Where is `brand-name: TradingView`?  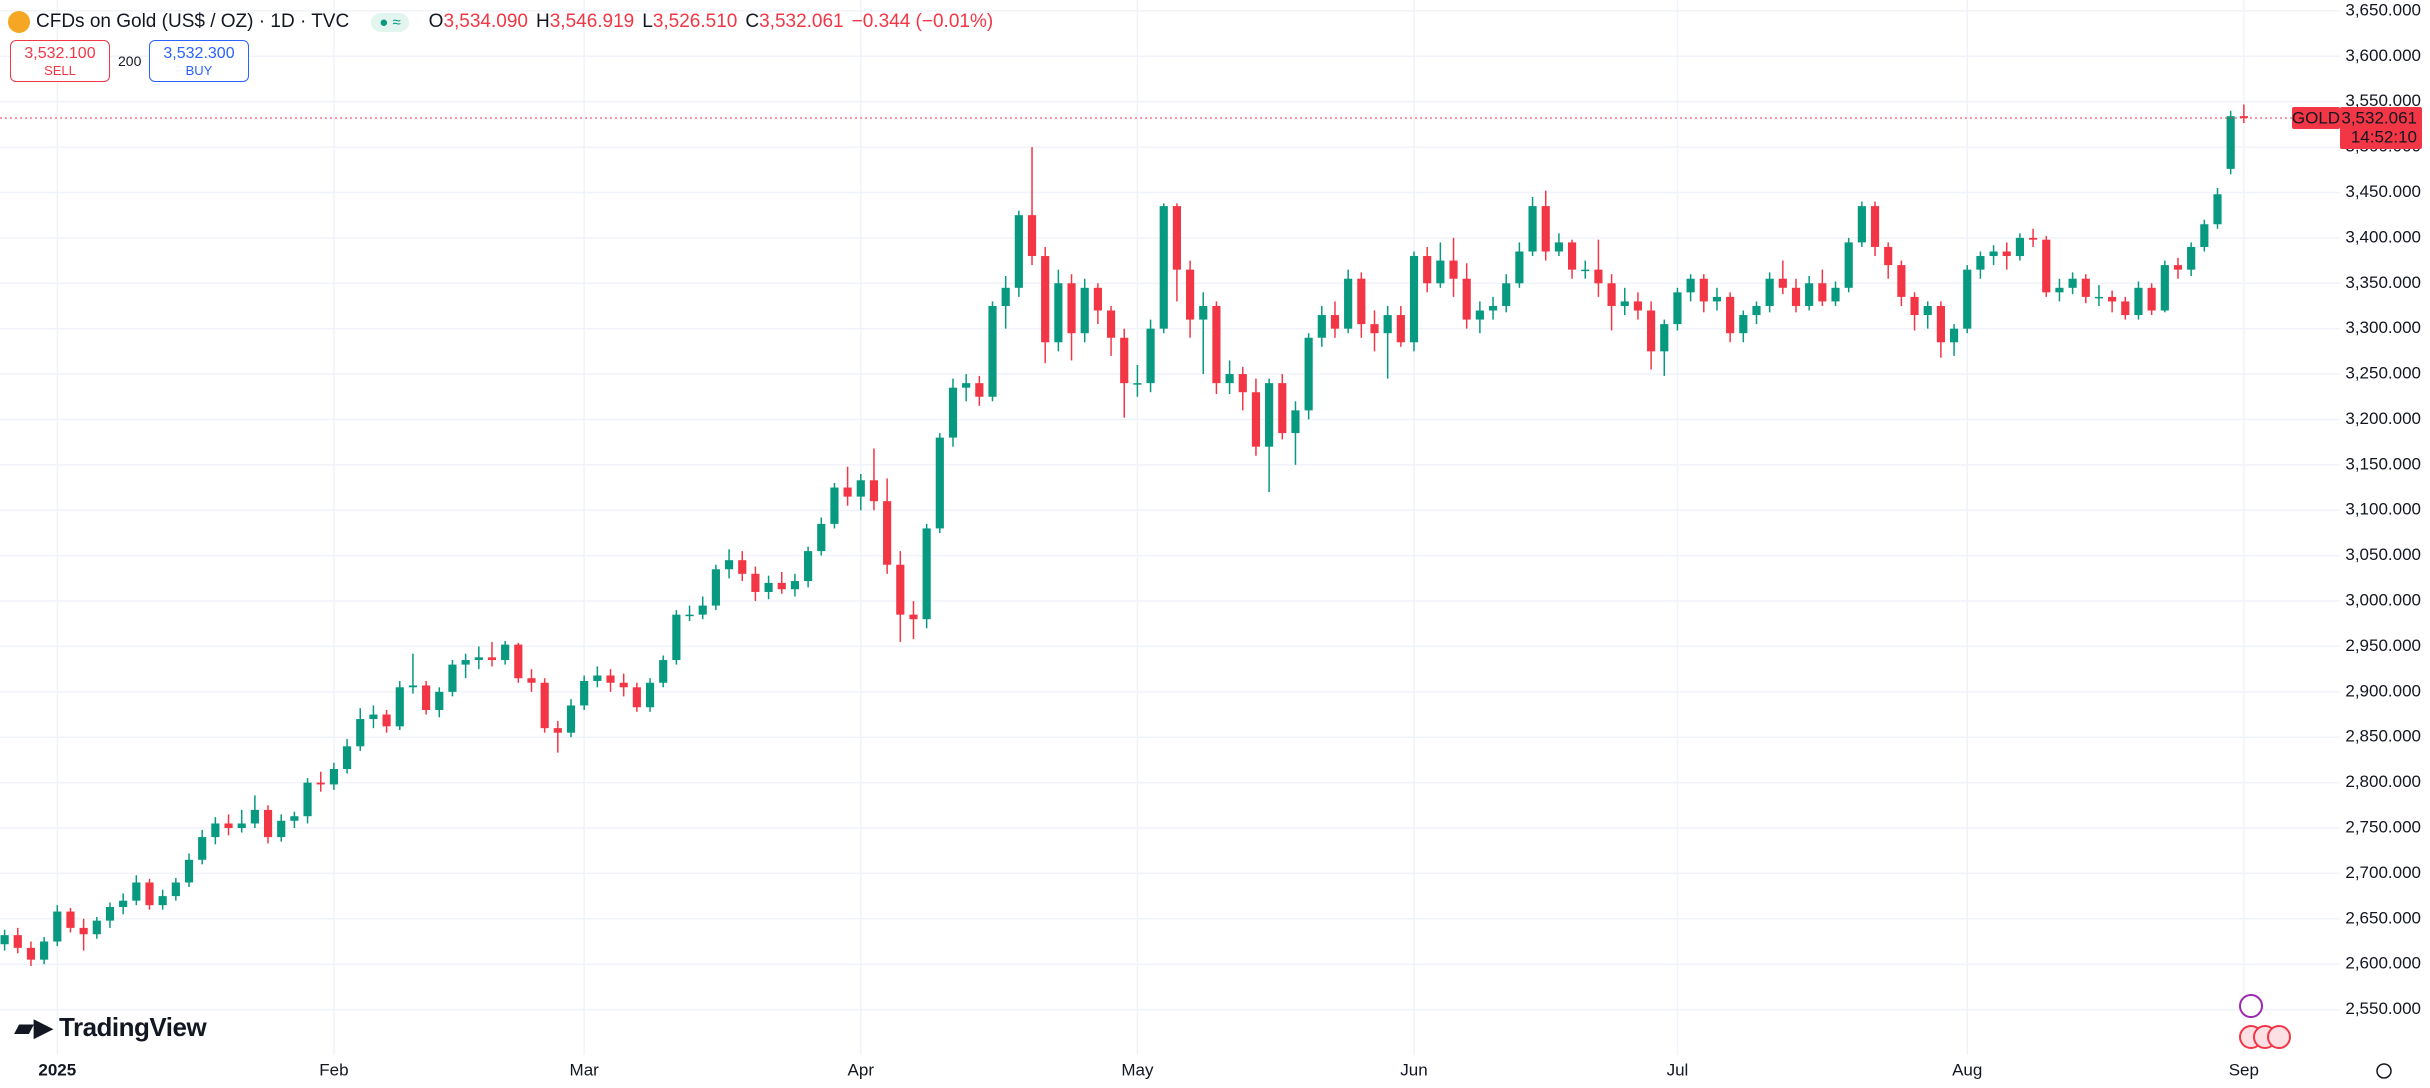 brand-name: TradingView is located at coordinates (133, 1027).